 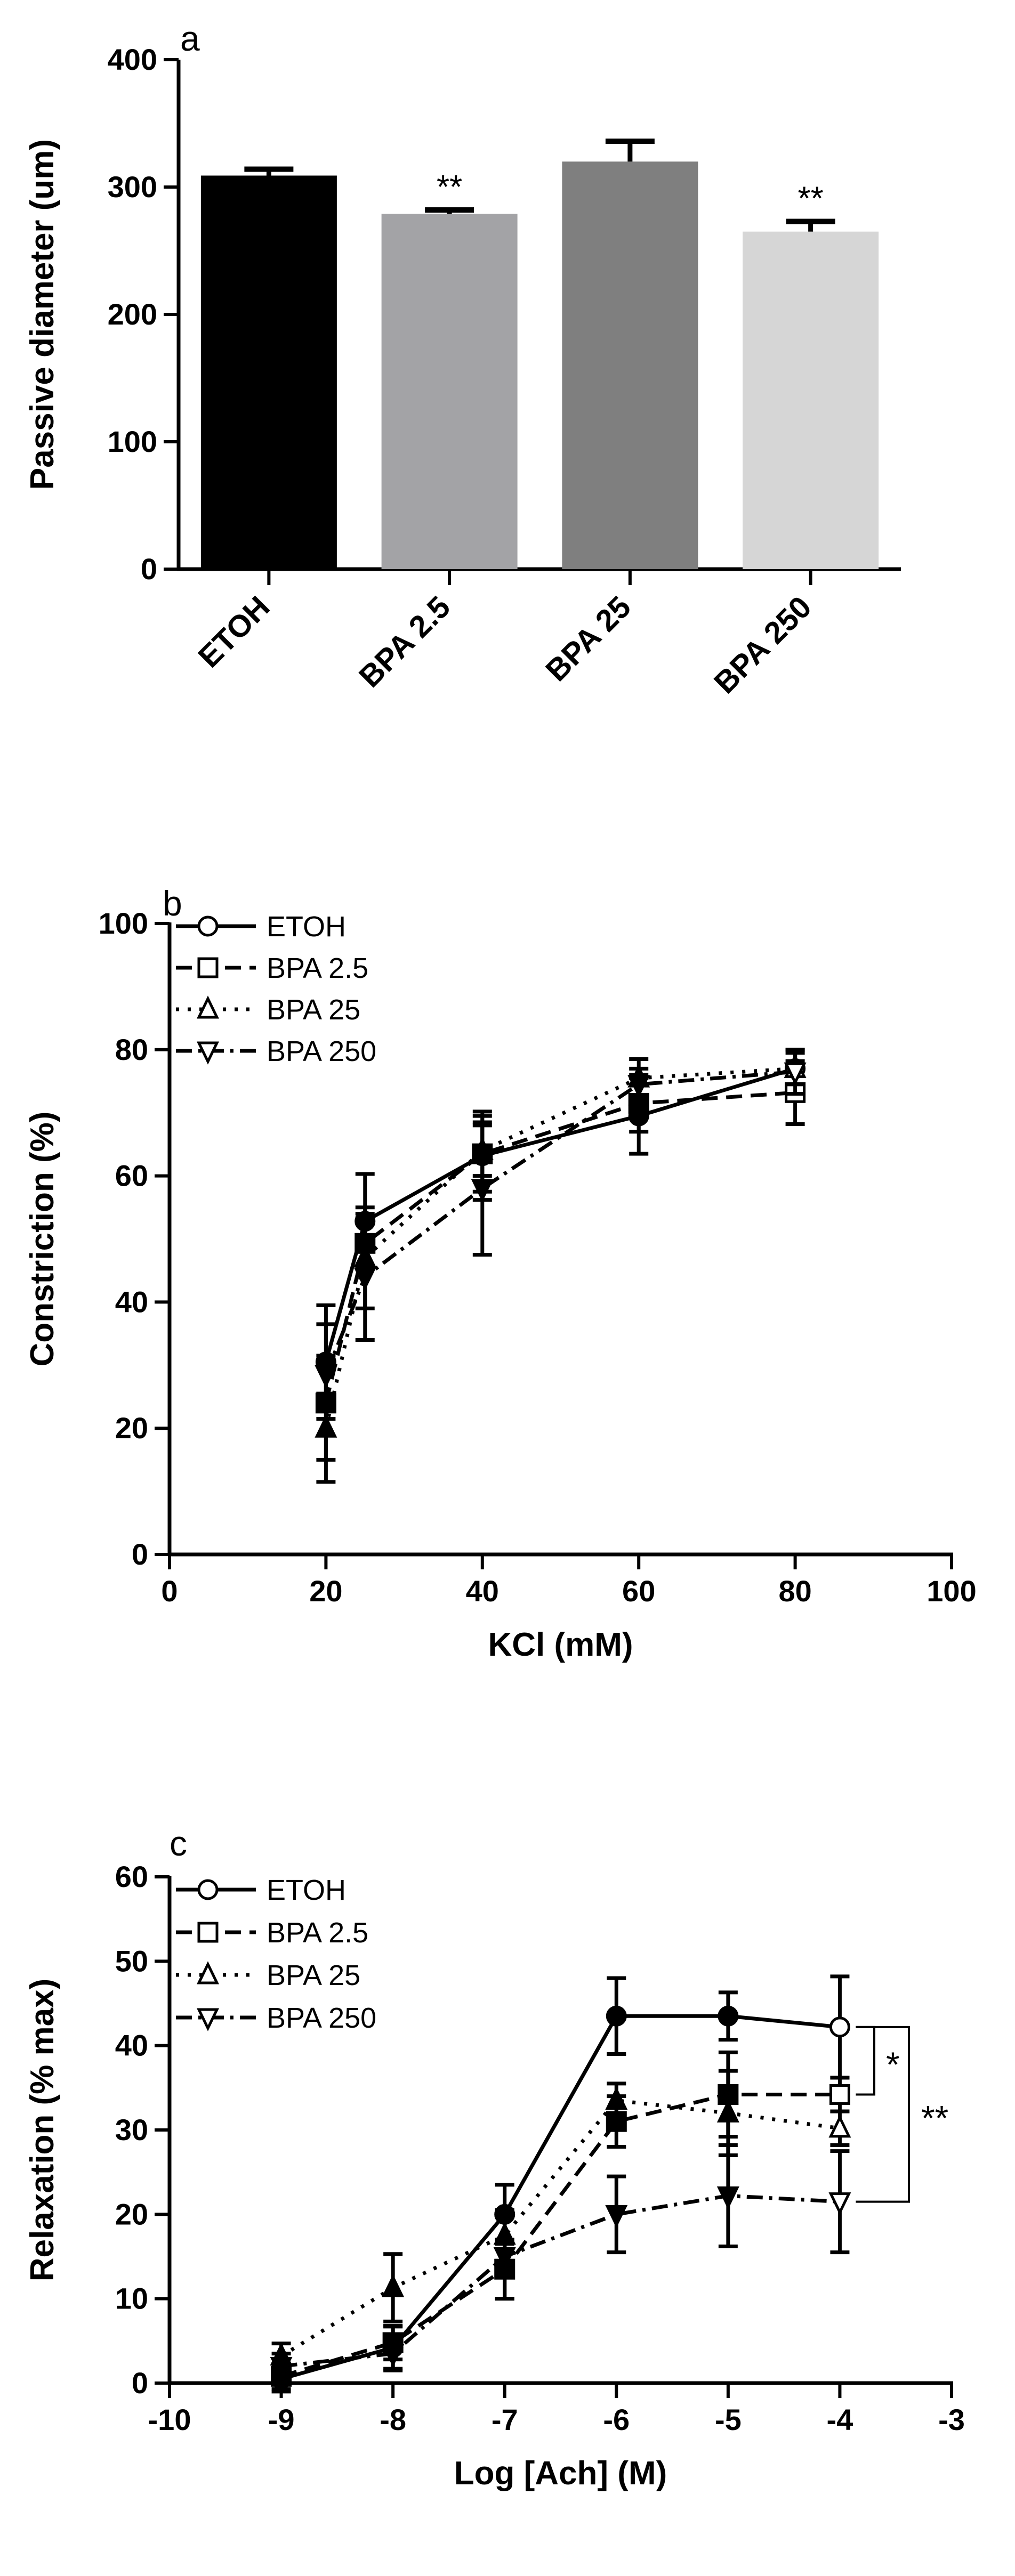 What do you see at coordinates (281, 2419) in the screenshot?
I see `x-tick-label: -9` at bounding box center [281, 2419].